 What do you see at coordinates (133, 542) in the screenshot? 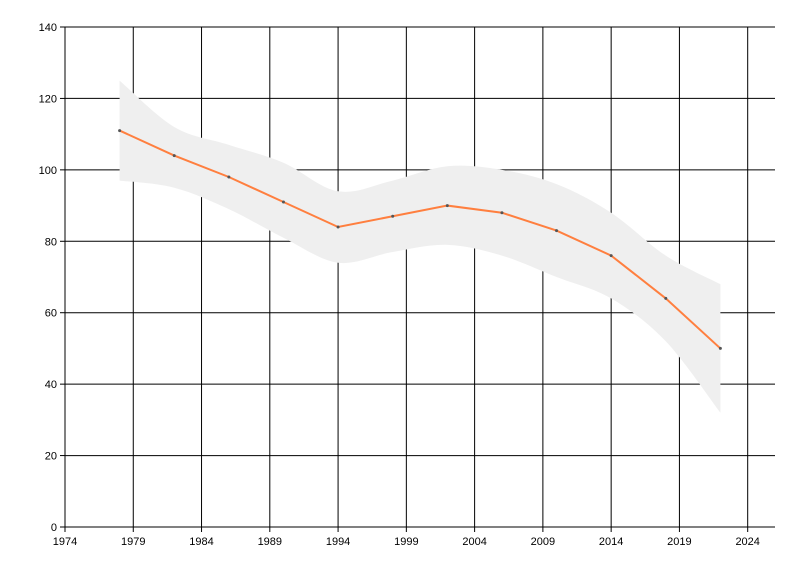
I see `x-tick-label: 1979` at bounding box center [133, 542].